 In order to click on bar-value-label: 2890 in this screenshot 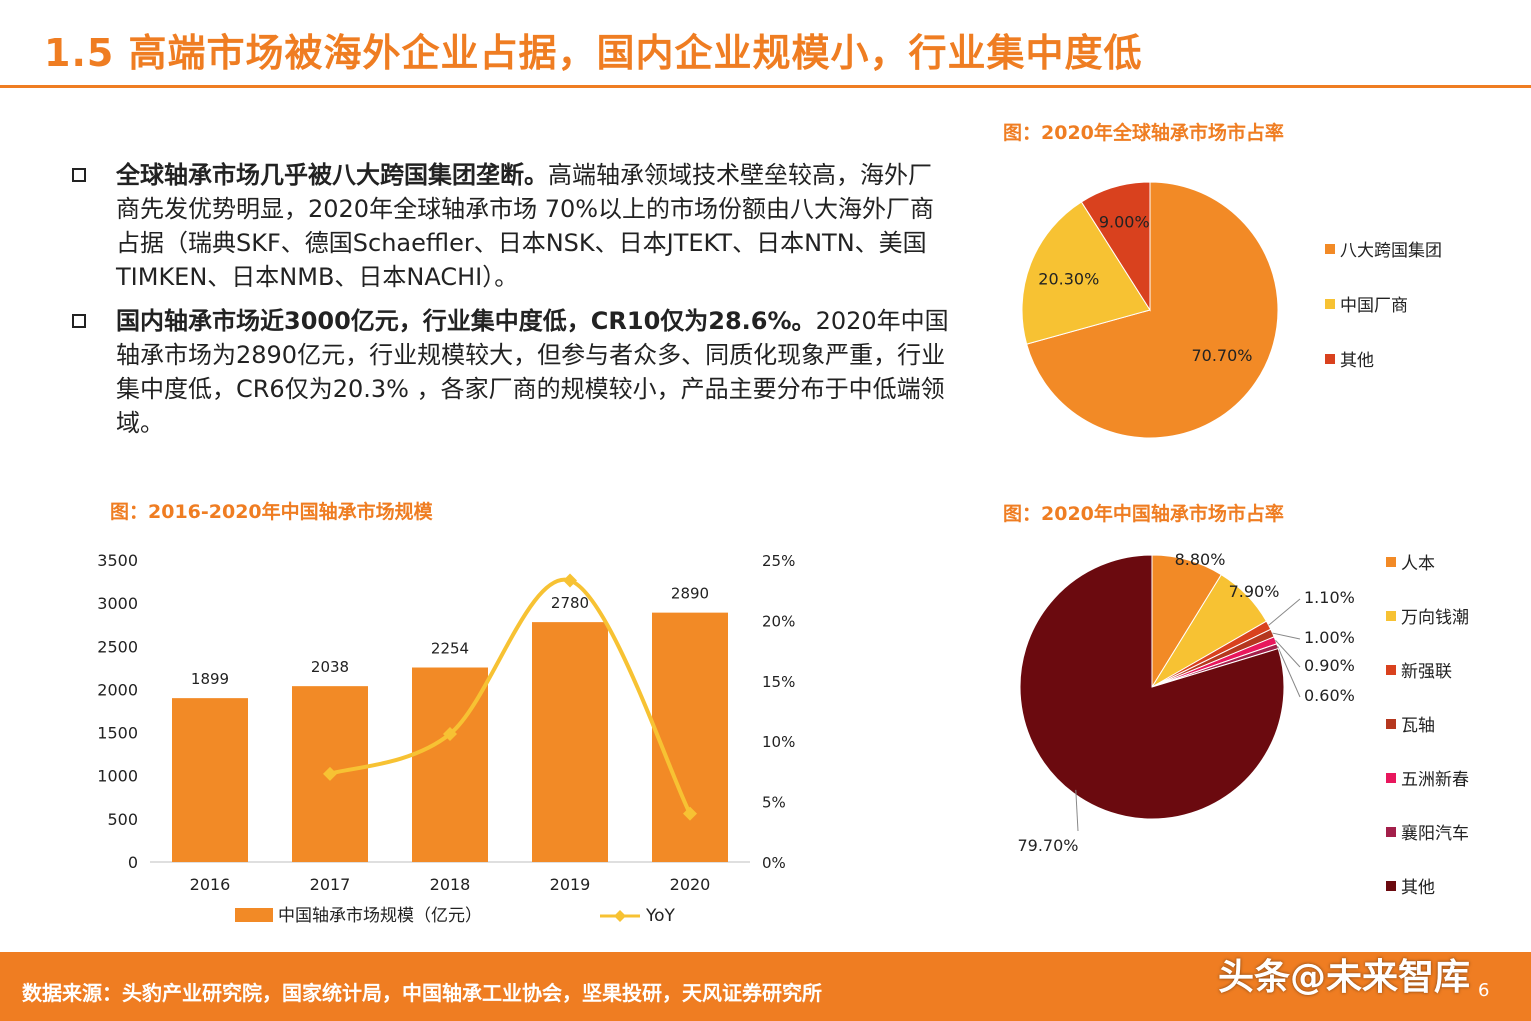, I will do `click(690, 594)`.